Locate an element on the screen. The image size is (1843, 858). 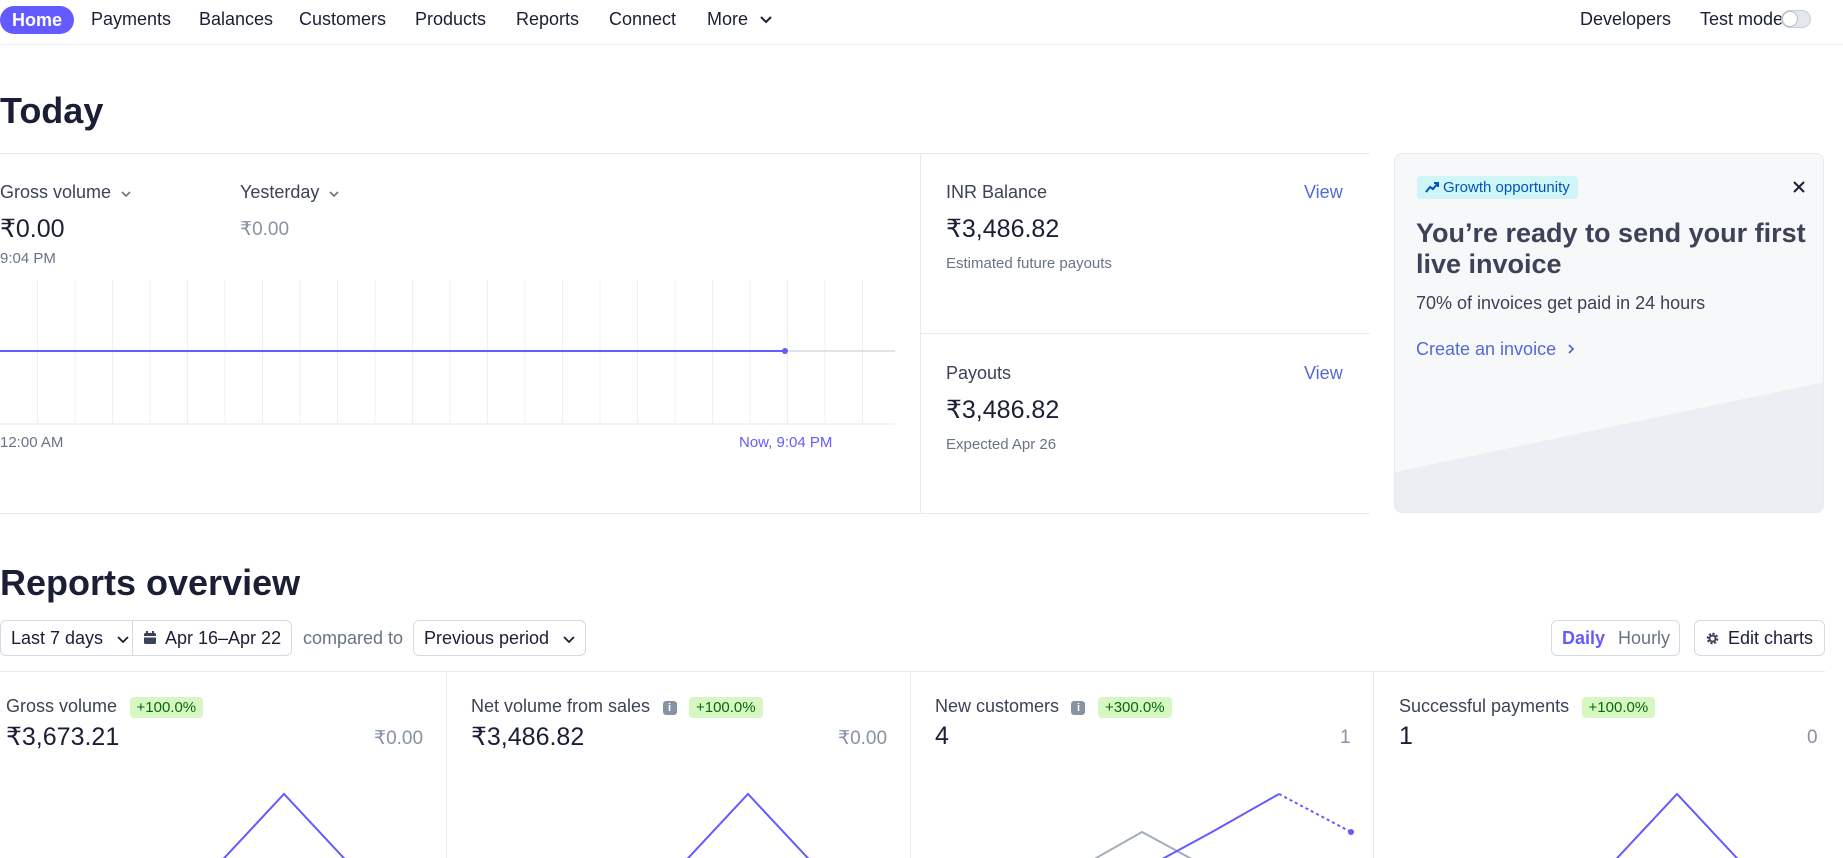
card-label: New customers is located at coordinates (997, 706).